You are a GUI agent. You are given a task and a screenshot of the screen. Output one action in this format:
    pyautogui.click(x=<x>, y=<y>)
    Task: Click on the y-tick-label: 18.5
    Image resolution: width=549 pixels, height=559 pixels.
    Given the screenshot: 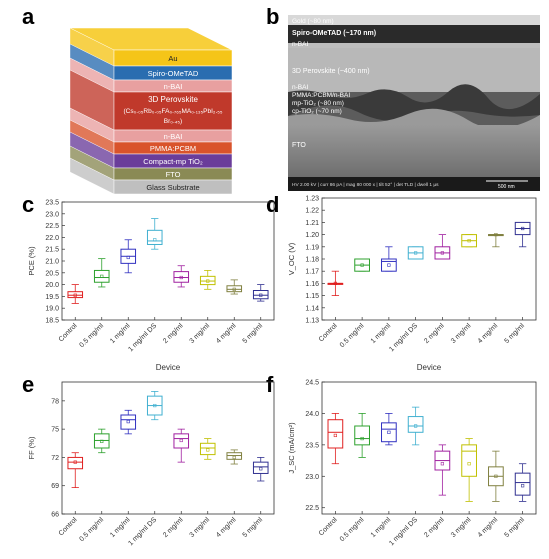 What is the action you would take?
    pyautogui.click(x=52, y=321)
    